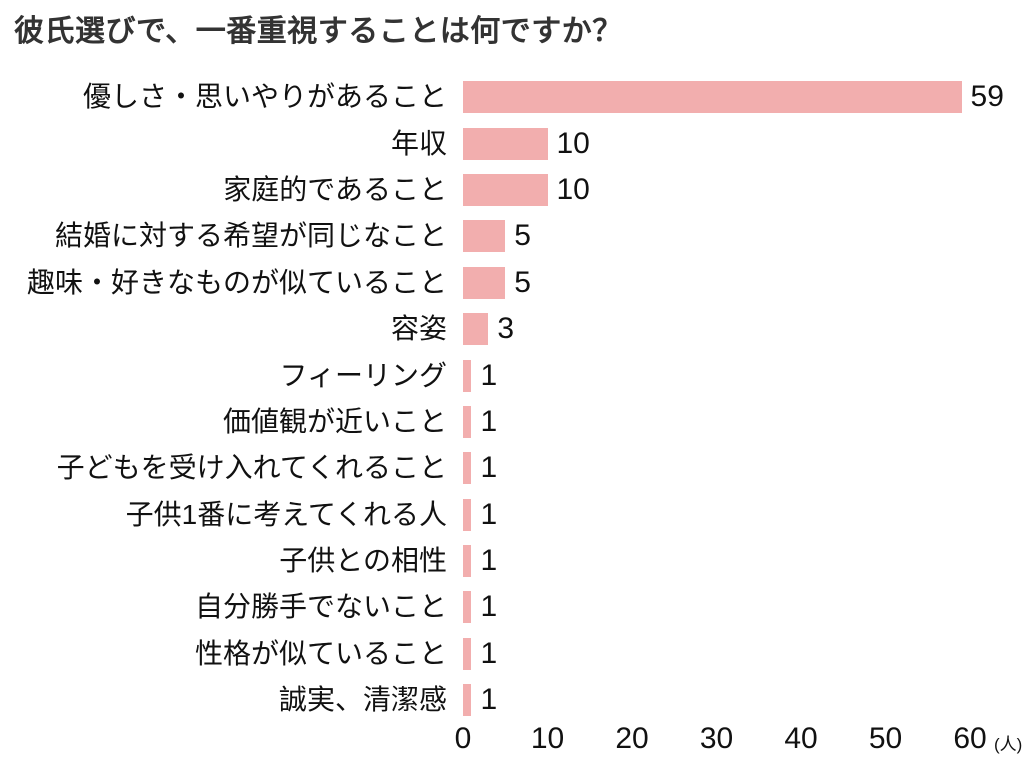 The height and width of the screenshot is (768, 1024). Describe the element at coordinates (334, 421) in the screenshot. I see `category-label: 価値観が近いこと` at that location.